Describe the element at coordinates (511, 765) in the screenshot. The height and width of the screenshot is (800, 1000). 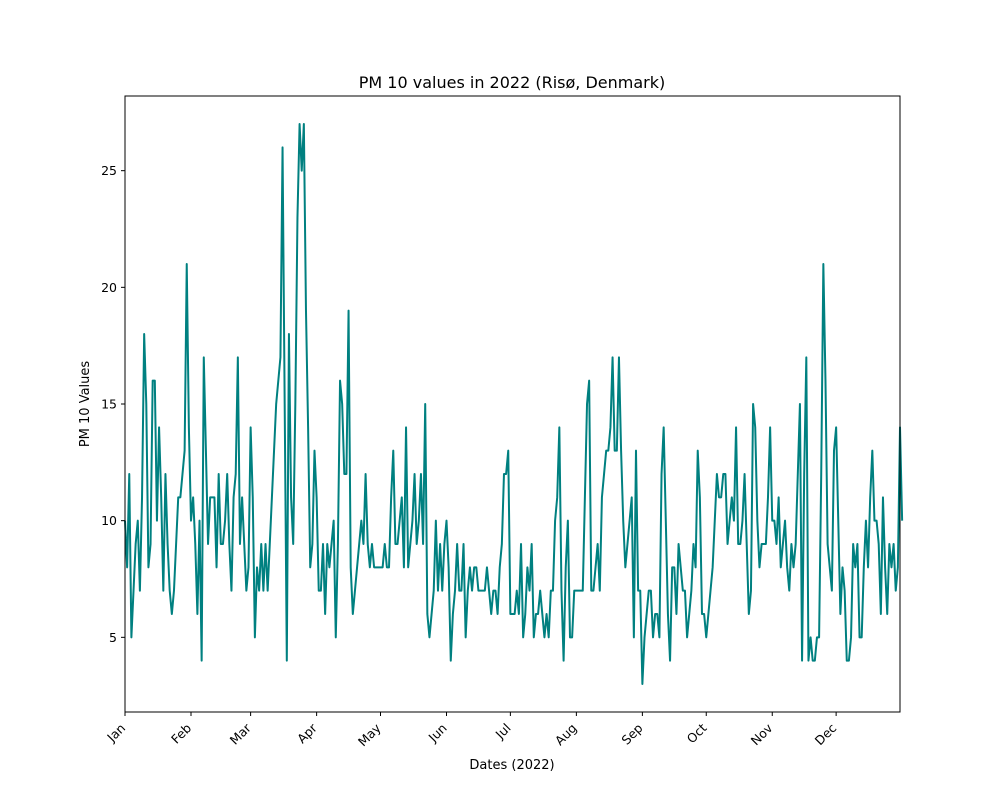
I see `x-axis-label: Dates (2022)` at that location.